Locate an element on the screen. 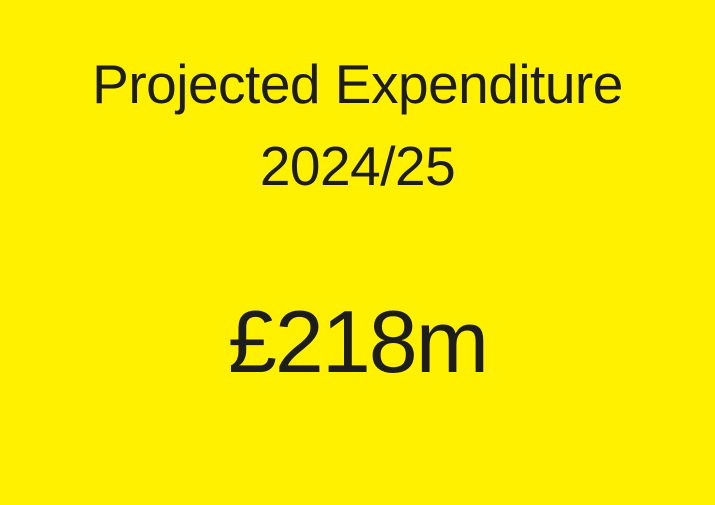 This screenshot has height=505, width=715. kpi-title-line1: Projected Expenditure is located at coordinates (357, 84).